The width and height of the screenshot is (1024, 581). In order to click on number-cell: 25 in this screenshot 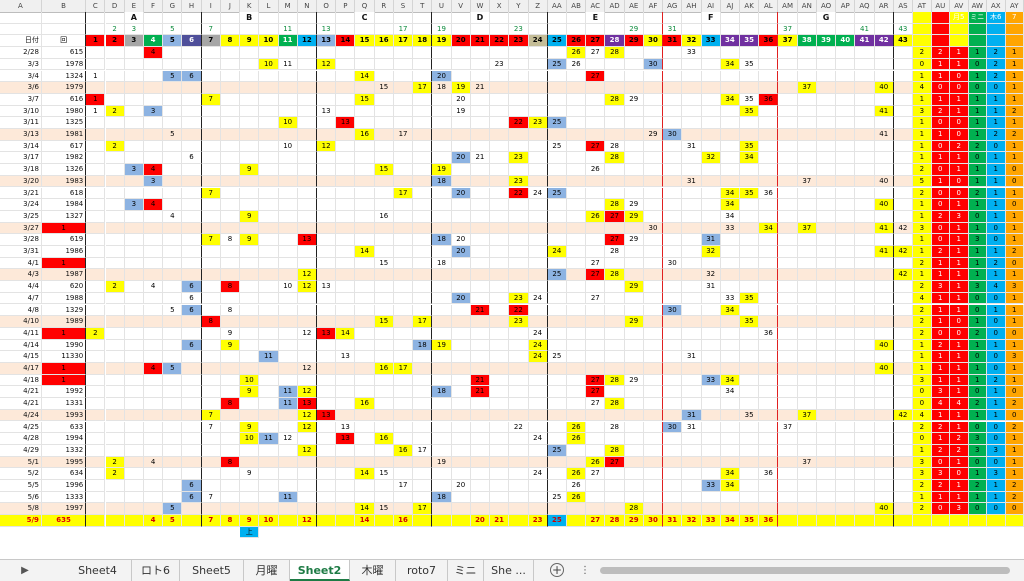, I will do `click(557, 357)`.